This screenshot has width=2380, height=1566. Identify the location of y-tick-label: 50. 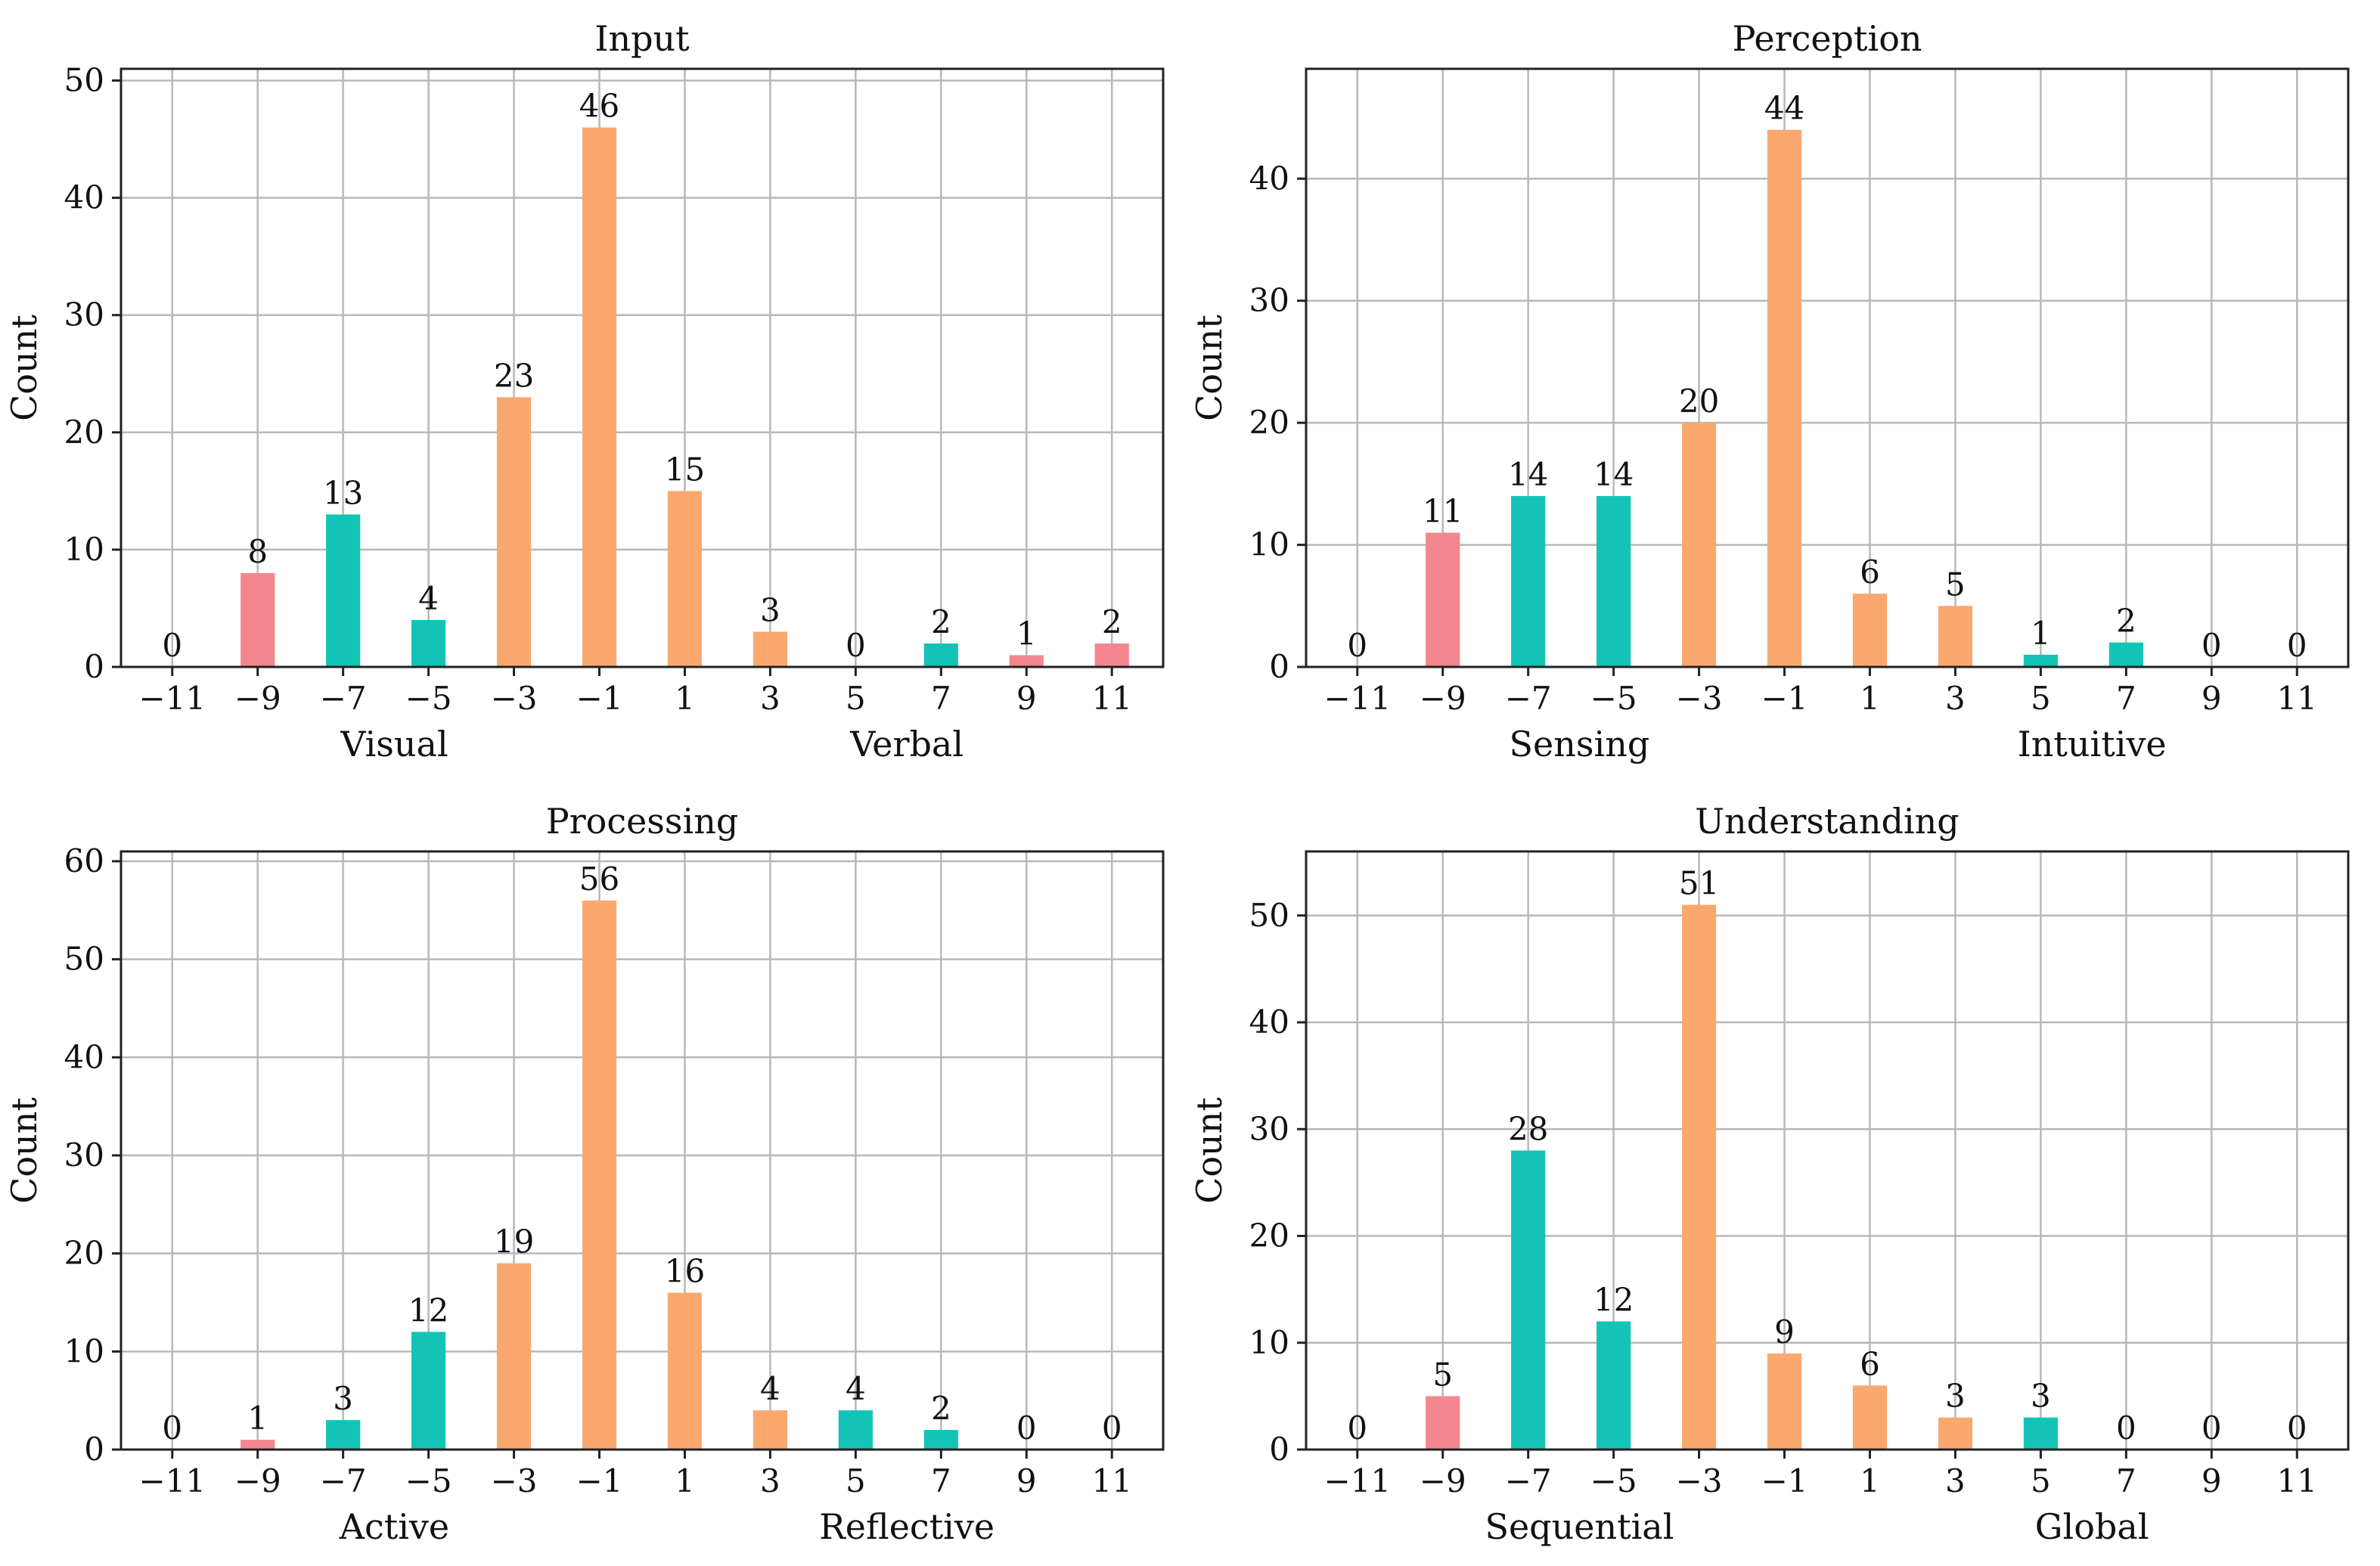
(1269, 915).